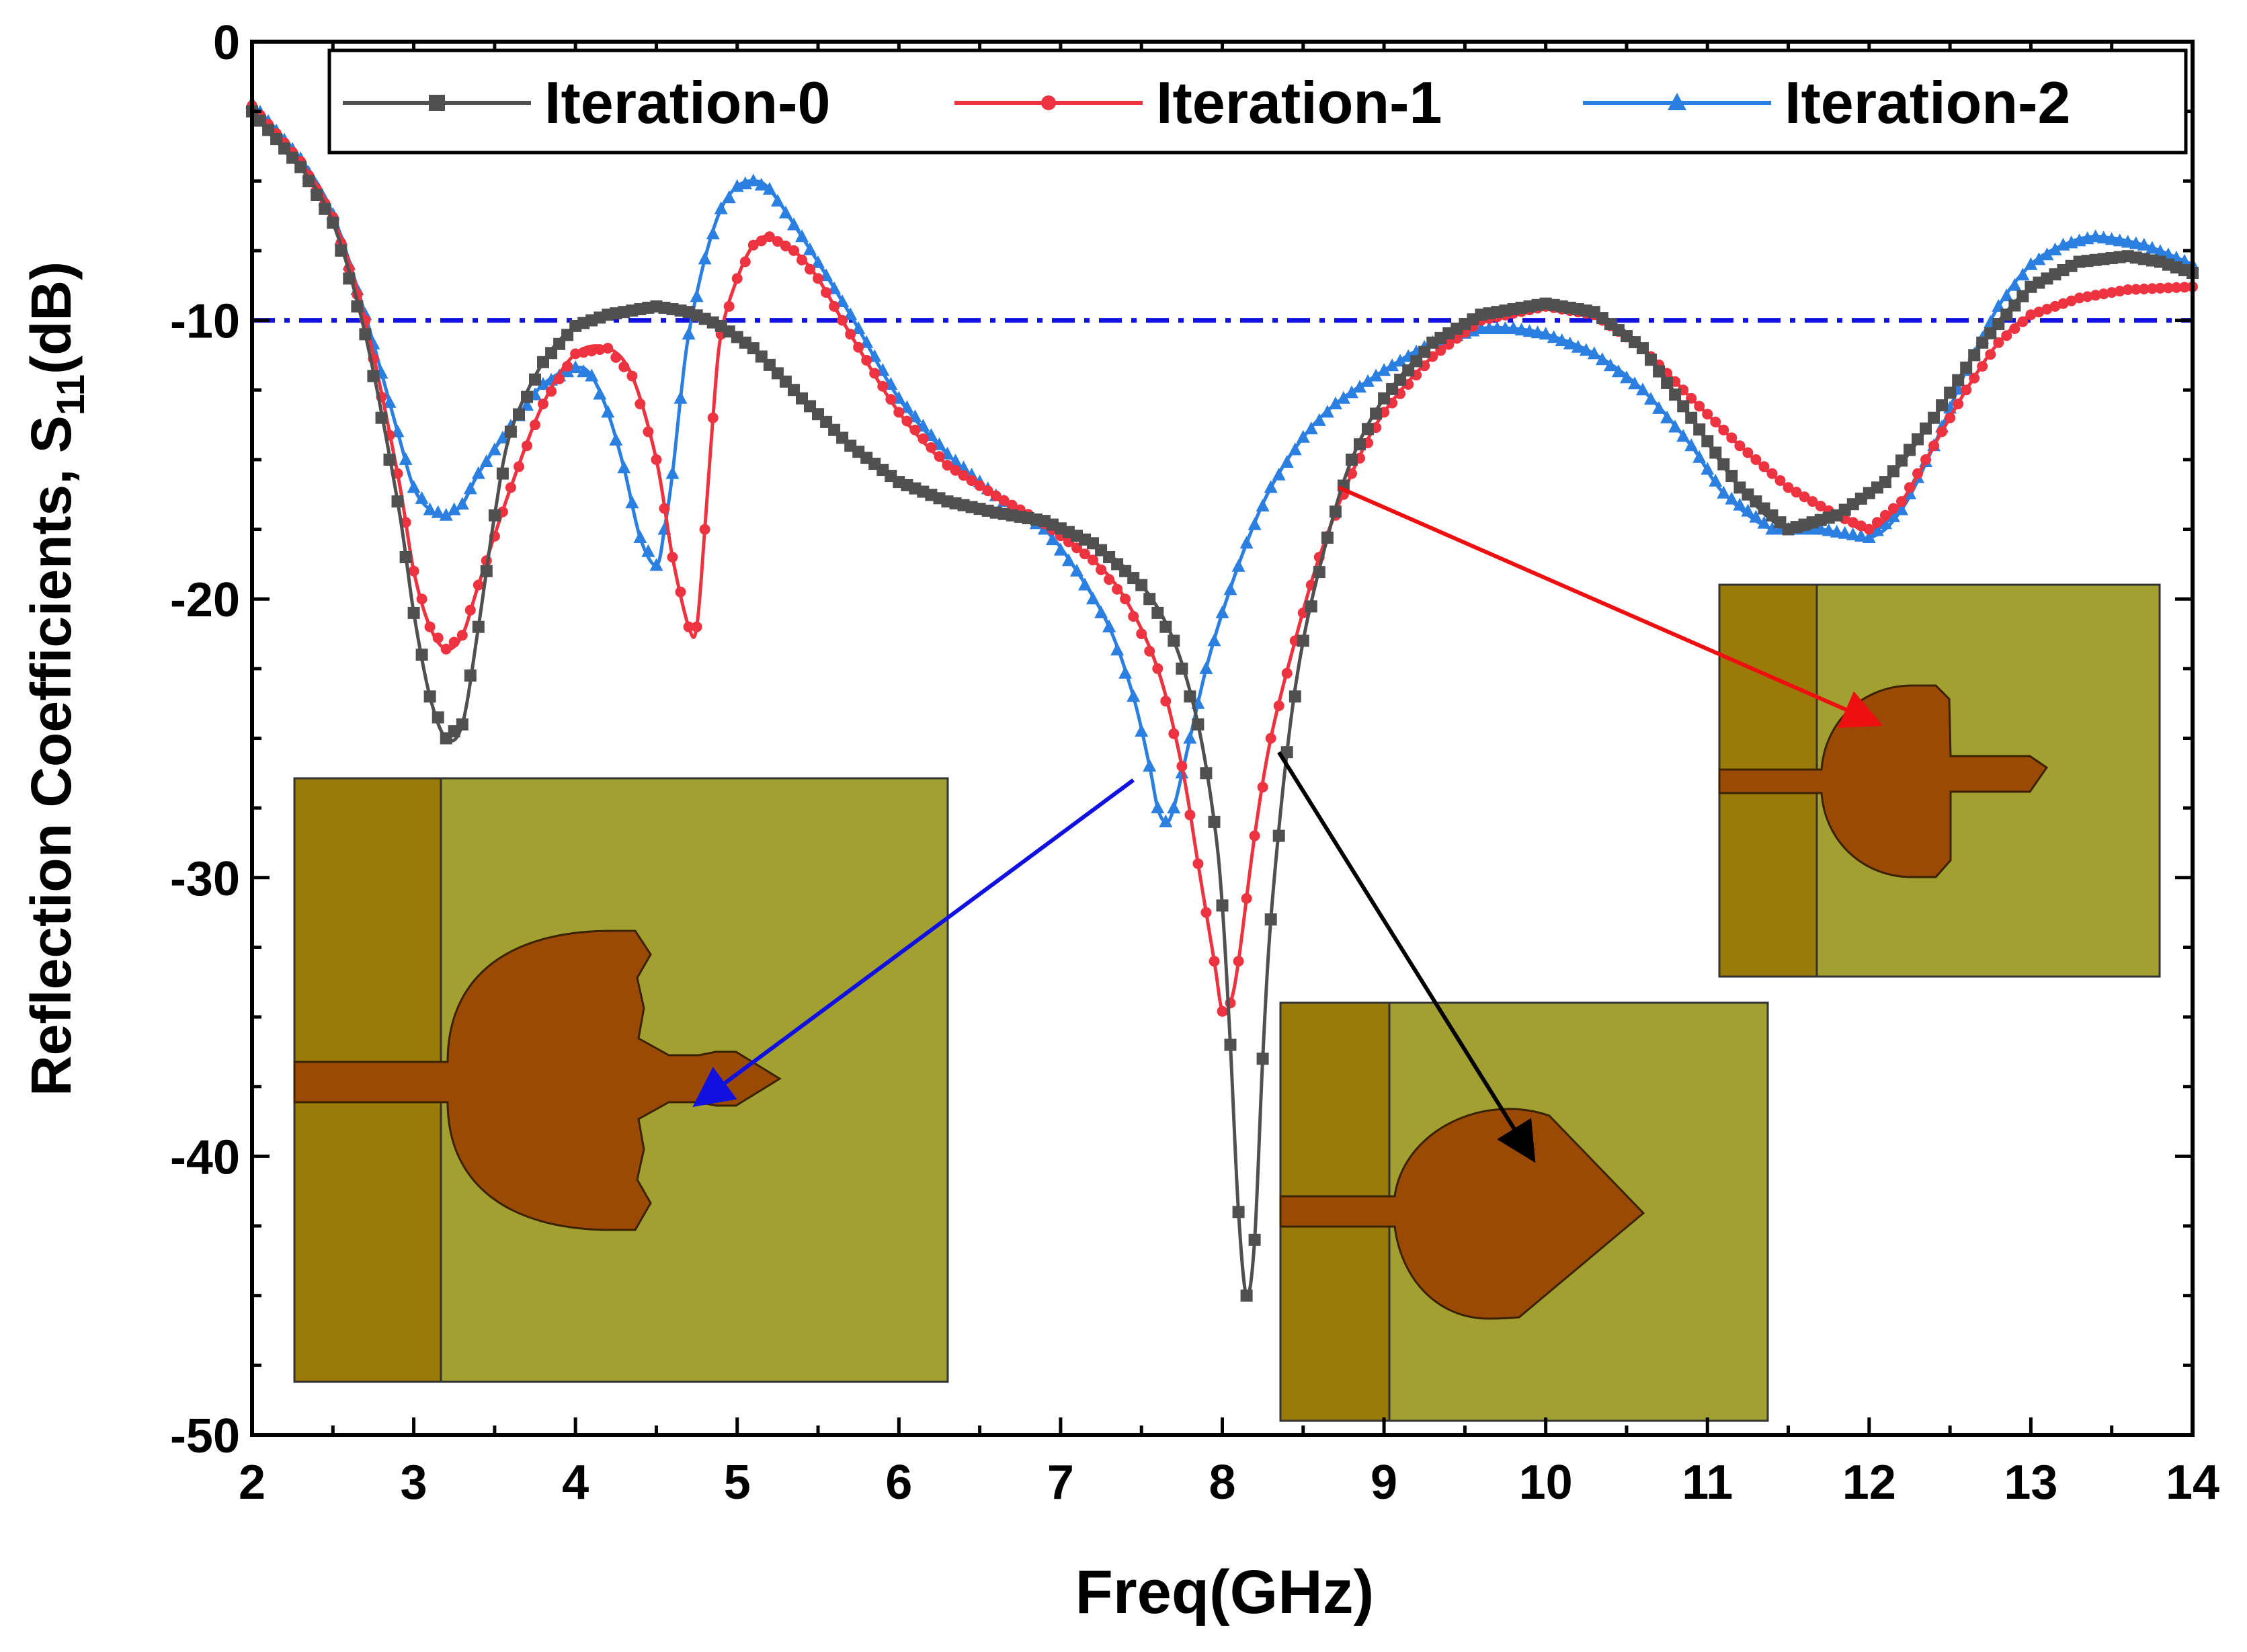 This screenshot has width=2247, height=1652. Describe the element at coordinates (737, 1483) in the screenshot. I see `x-tick-label: 5` at that location.